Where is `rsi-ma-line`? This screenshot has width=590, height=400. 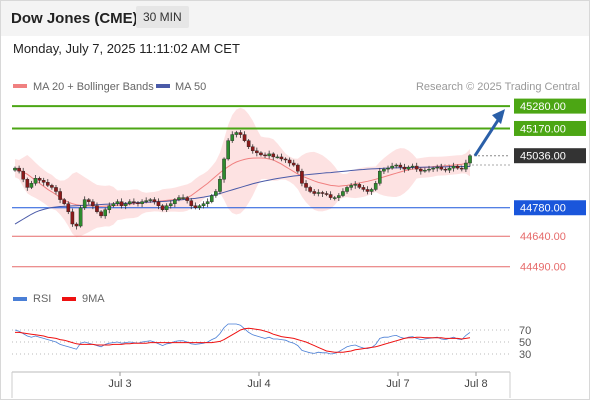 rsi-ma-line is located at coordinates (243, 340).